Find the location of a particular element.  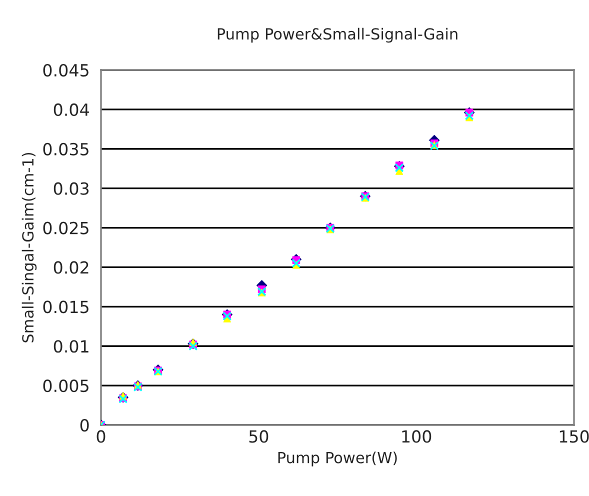

x-tick-label: 50 is located at coordinates (258, 436).